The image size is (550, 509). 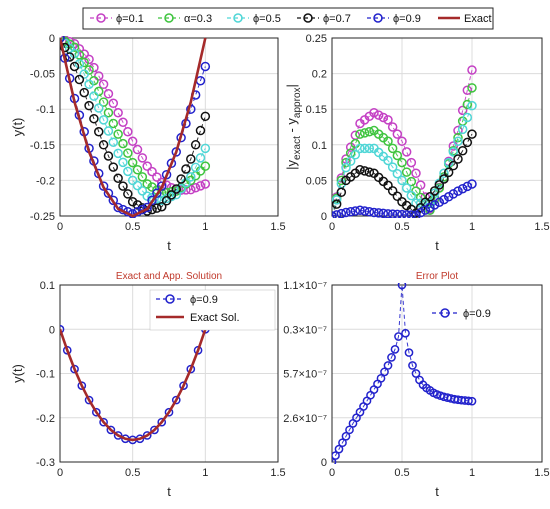 What do you see at coordinates (215, 318) in the screenshot?
I see `legend-label: Exact Sol.` at bounding box center [215, 318].